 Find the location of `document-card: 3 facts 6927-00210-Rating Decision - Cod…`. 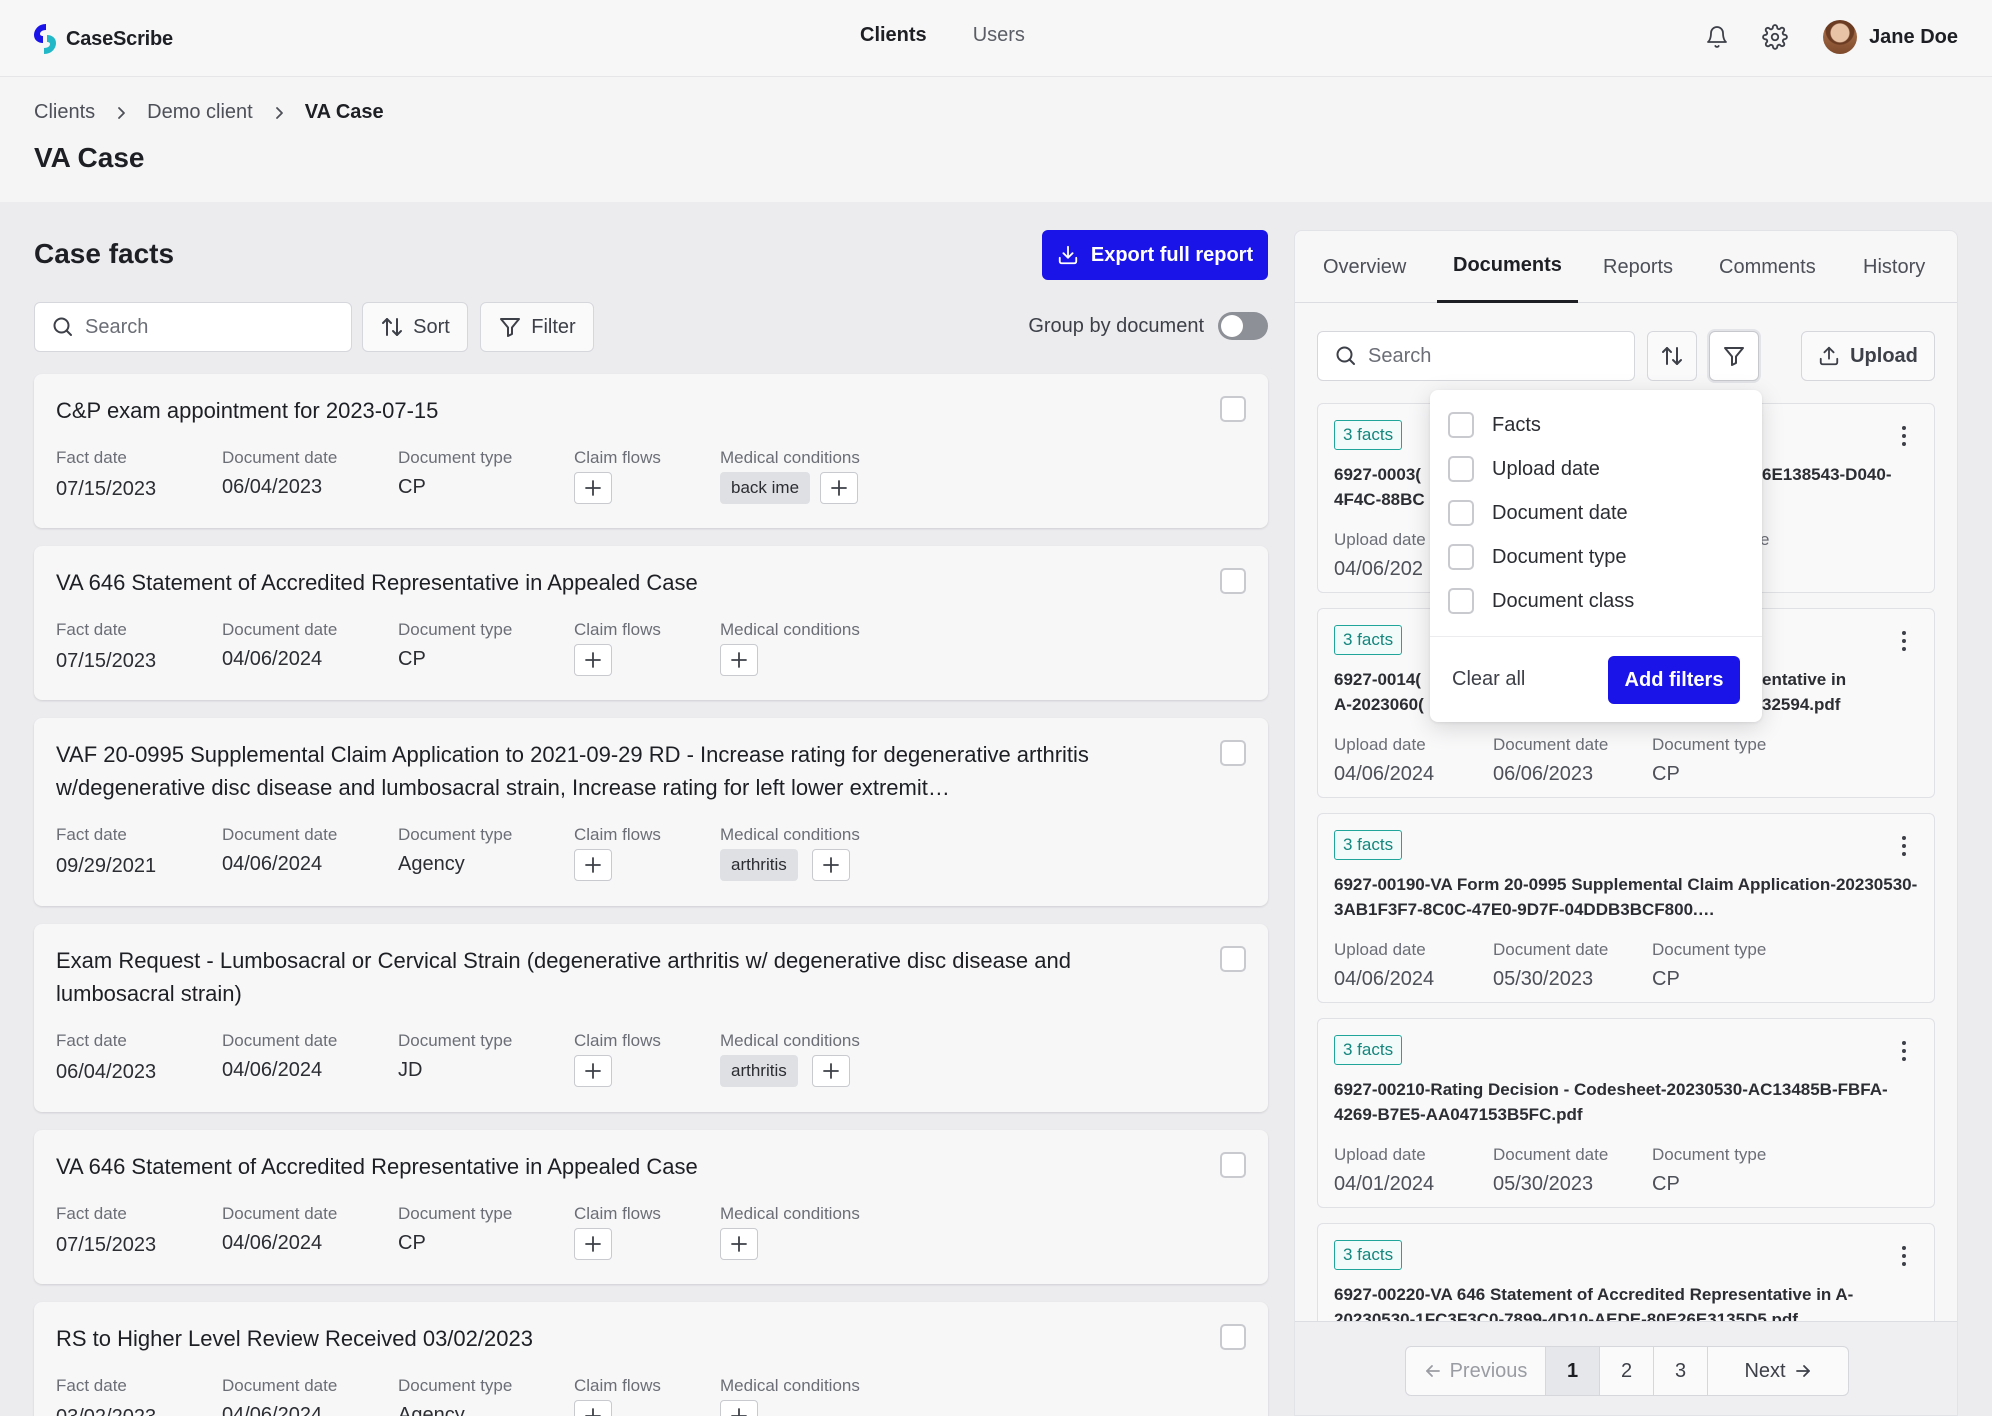

document-card: 3 facts 6927-00210-Rating Decision - Cod… is located at coordinates (1626, 1113).